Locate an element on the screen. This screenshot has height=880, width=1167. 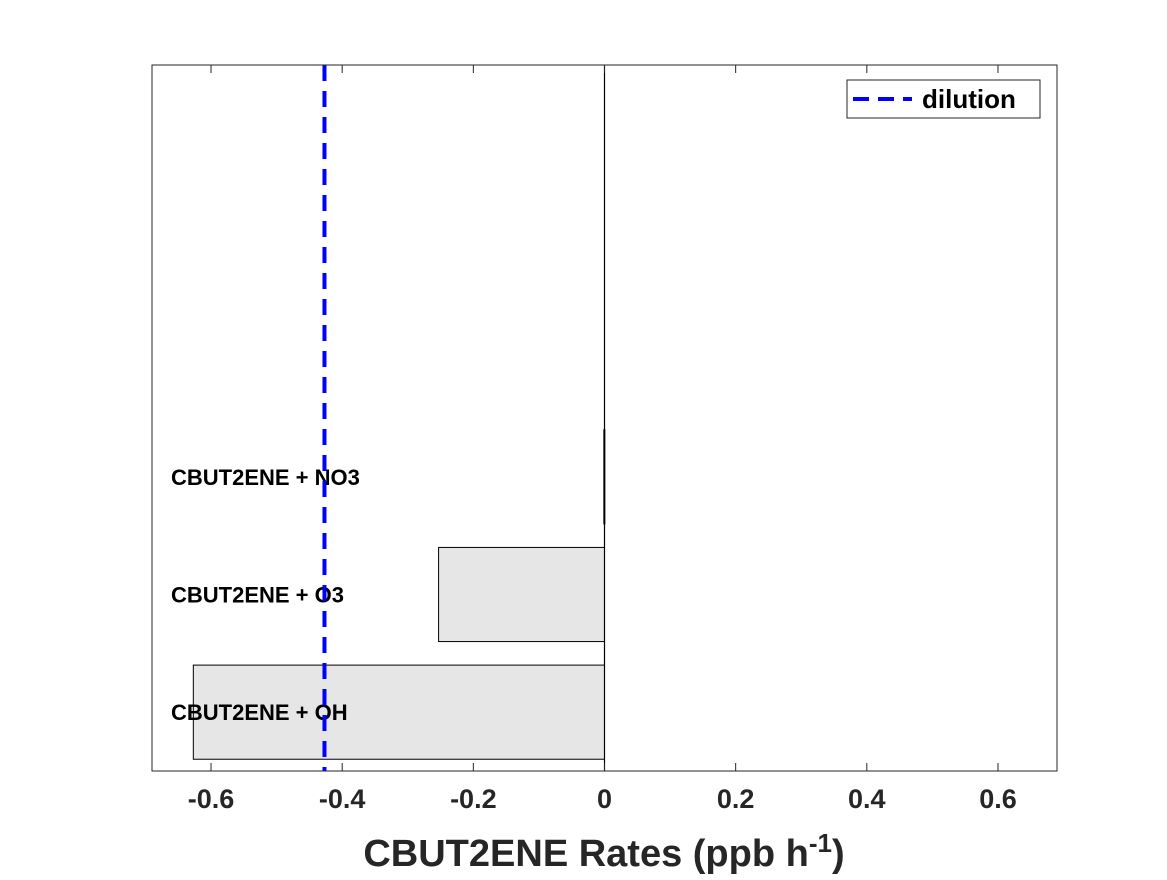
legend-label-dilution: dilution is located at coordinates (969, 99).